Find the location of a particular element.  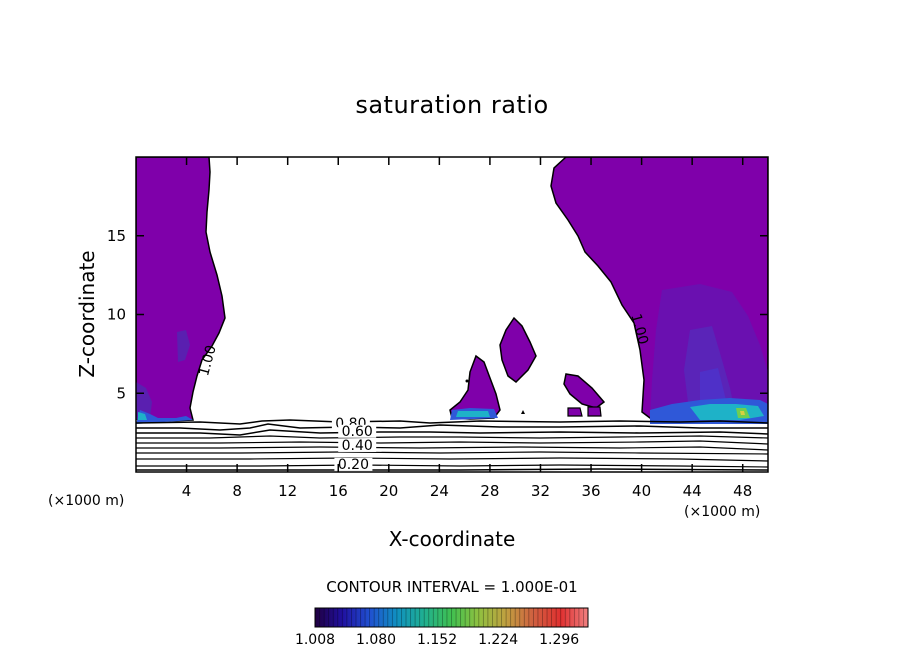

colorbar-ticks: 1.008 1.080 1.152 1.224 1.296 is located at coordinates (437, 640).